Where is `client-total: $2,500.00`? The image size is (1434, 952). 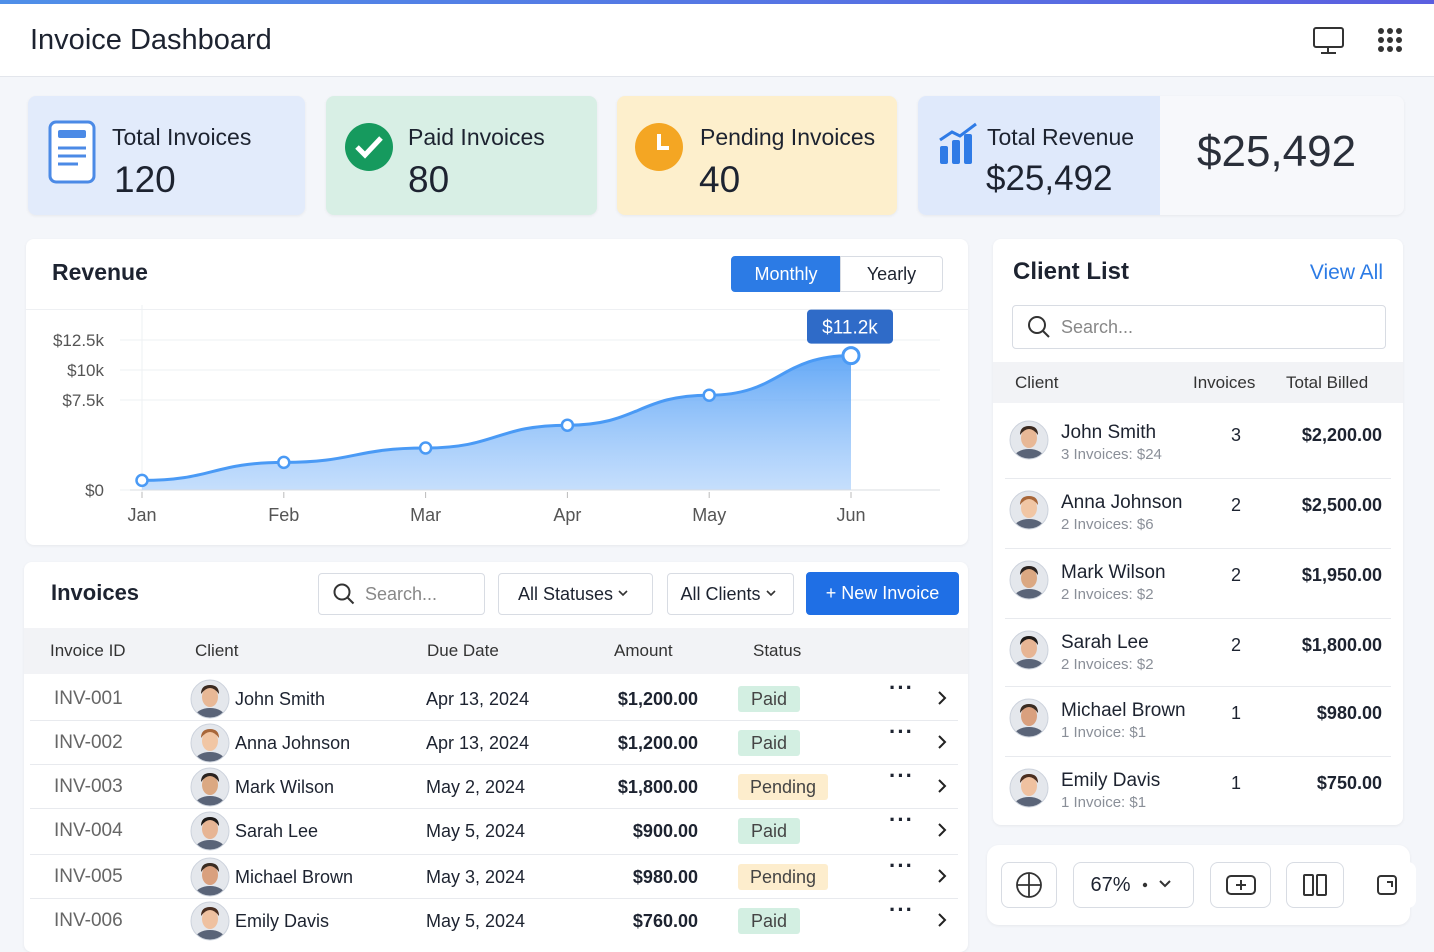
client-total: $2,500.00 is located at coordinates (1341, 505).